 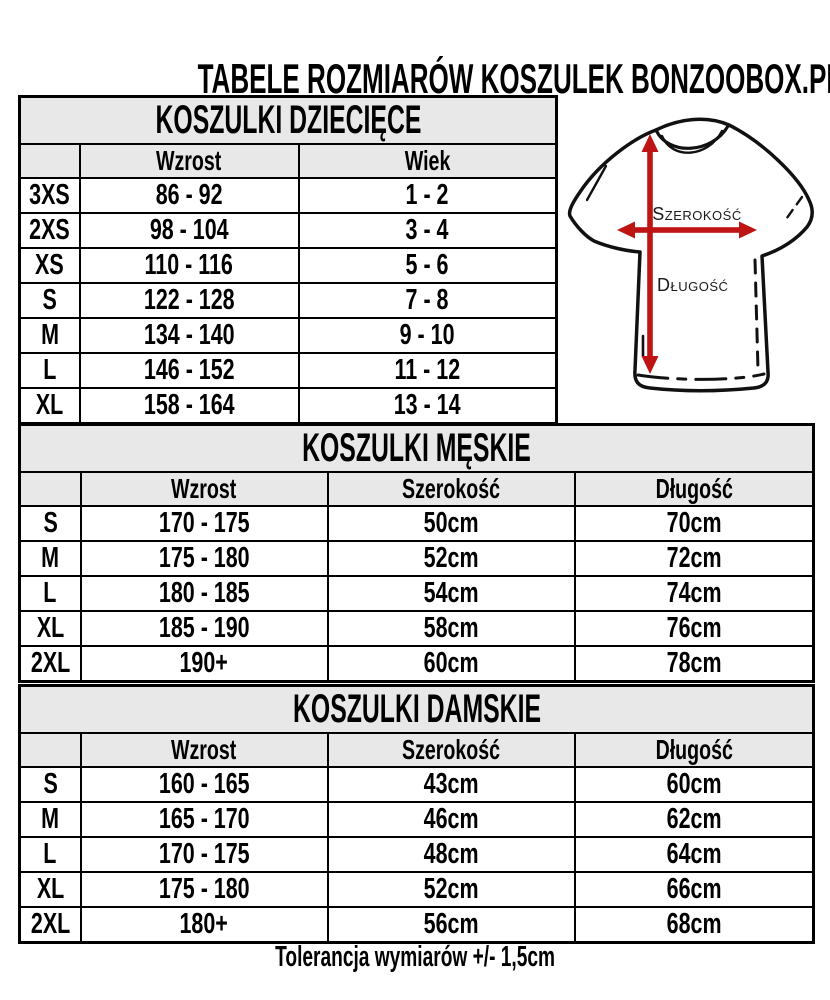 What do you see at coordinates (687, 230) in the screenshot?
I see `width-arrow` at bounding box center [687, 230].